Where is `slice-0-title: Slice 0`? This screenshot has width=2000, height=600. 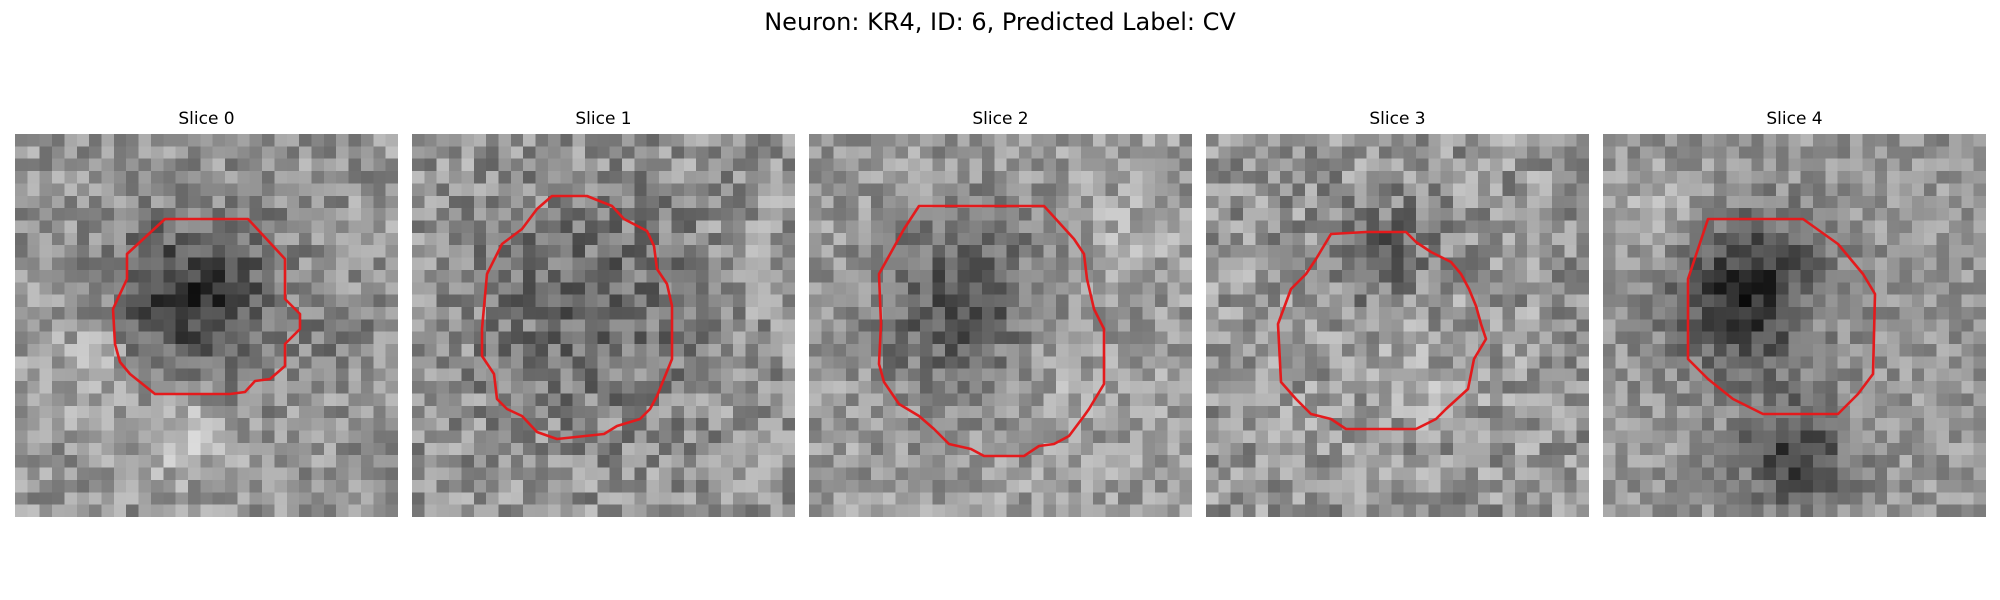
slice-0-title: Slice 0 is located at coordinates (206, 119).